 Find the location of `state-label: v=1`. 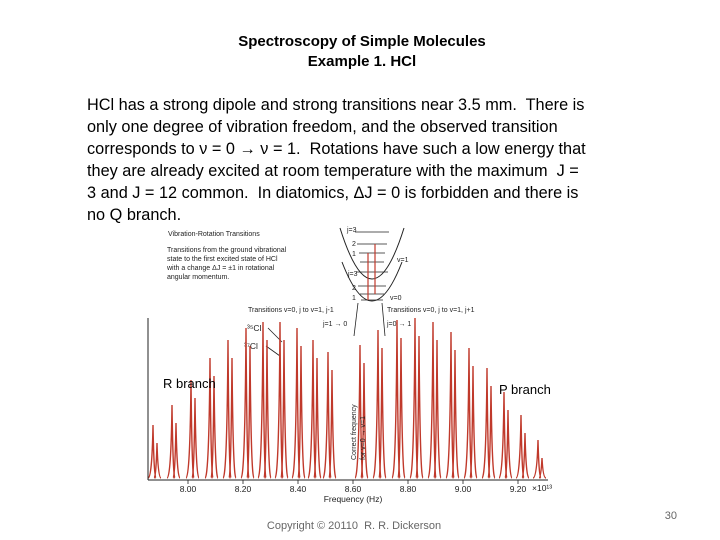

state-label: v=1 is located at coordinates (403, 260).